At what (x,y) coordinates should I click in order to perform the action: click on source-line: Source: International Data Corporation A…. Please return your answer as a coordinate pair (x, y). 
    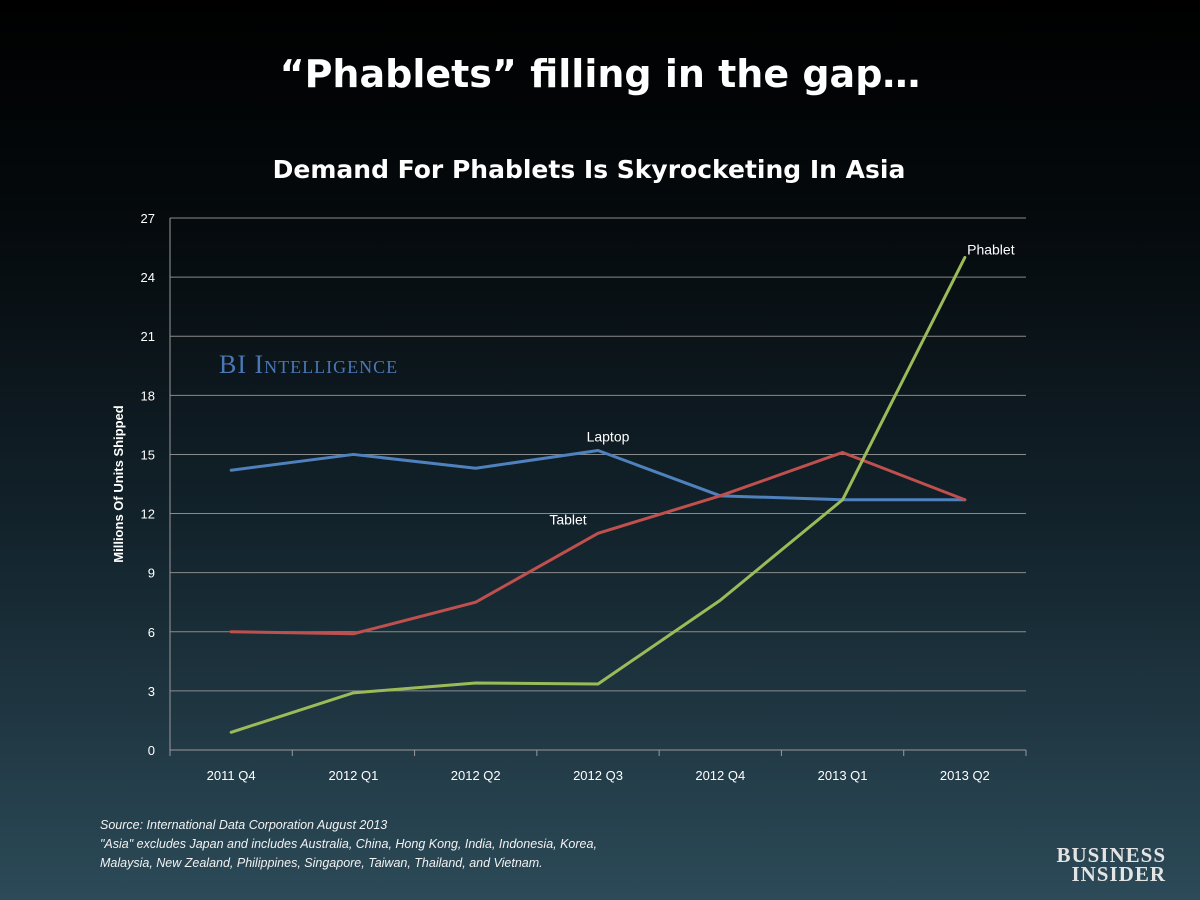
    Looking at the image, I should click on (244, 825).